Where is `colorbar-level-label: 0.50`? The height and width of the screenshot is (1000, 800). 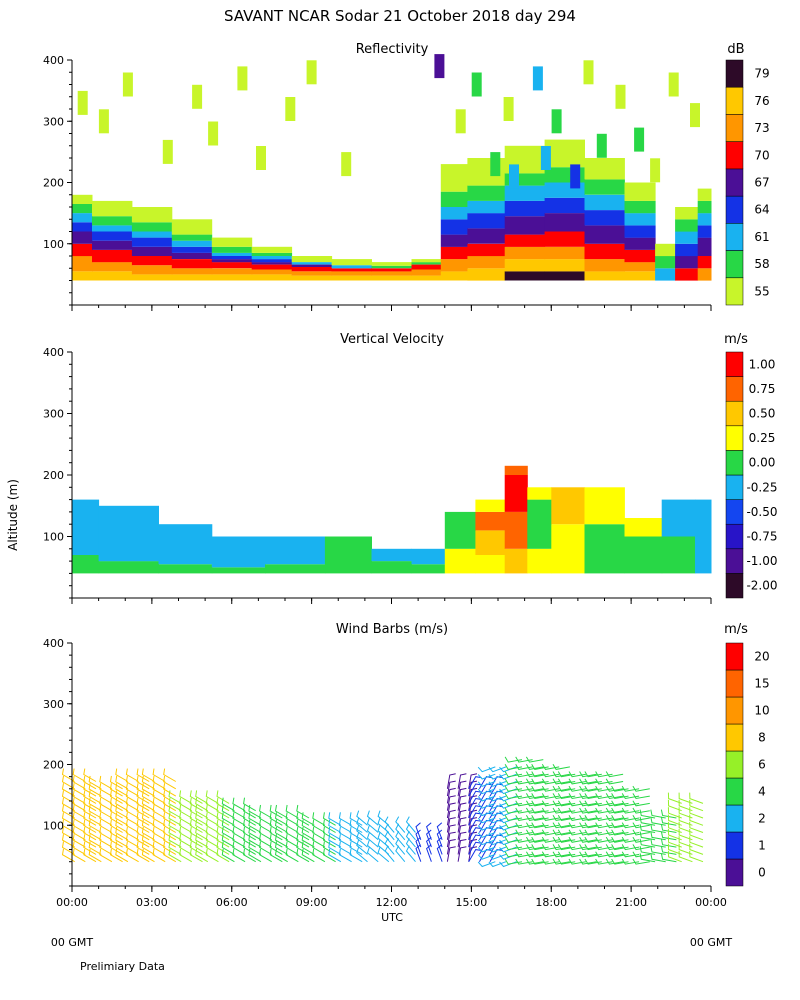 colorbar-level-label: 0.50 is located at coordinates (762, 414).